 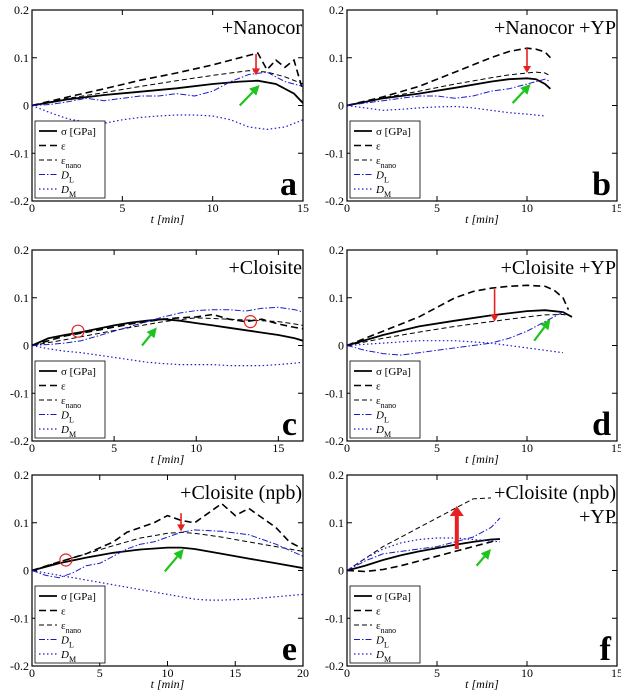 I want to click on panel-title: +Cloisite, so click(x=265, y=268).